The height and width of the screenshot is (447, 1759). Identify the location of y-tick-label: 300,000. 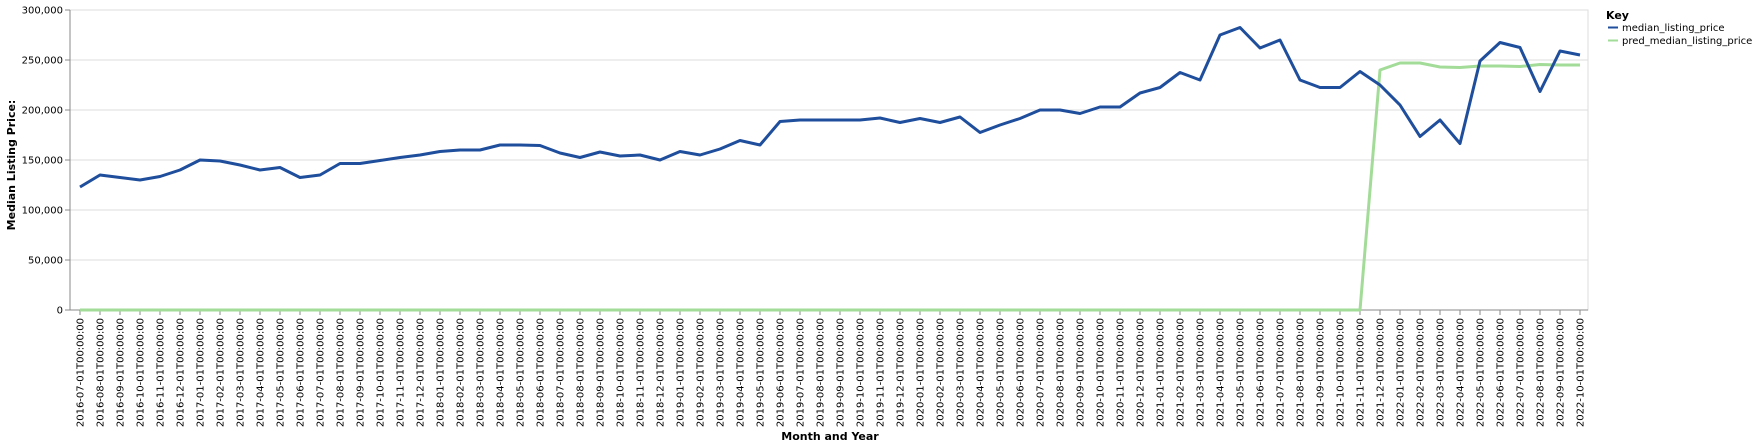
(42, 11).